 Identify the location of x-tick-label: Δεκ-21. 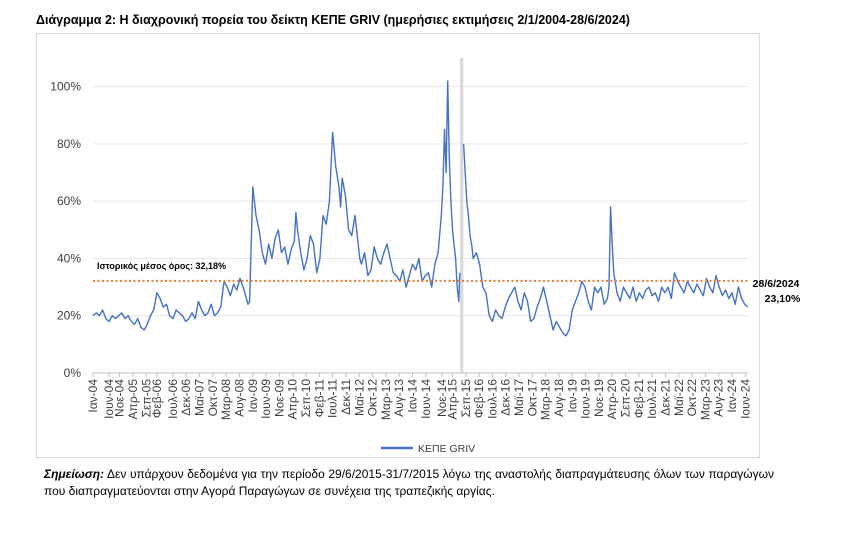
(665, 397).